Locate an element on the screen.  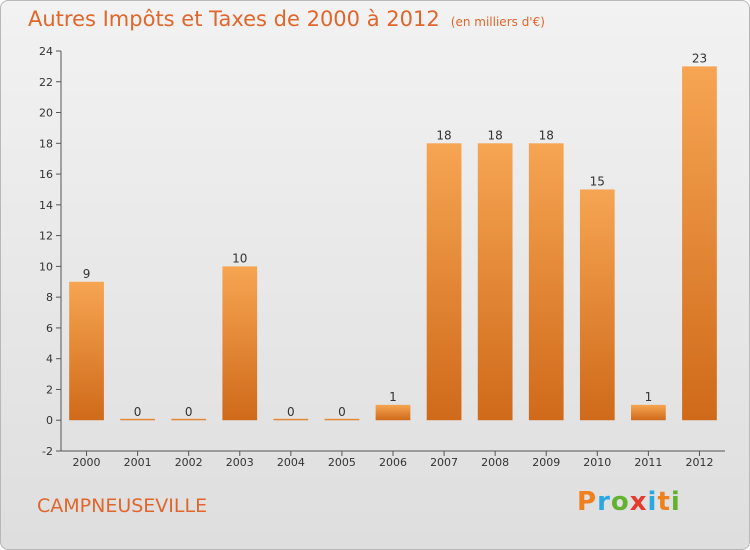
y-tick-label: 14 is located at coordinates (46, 205).